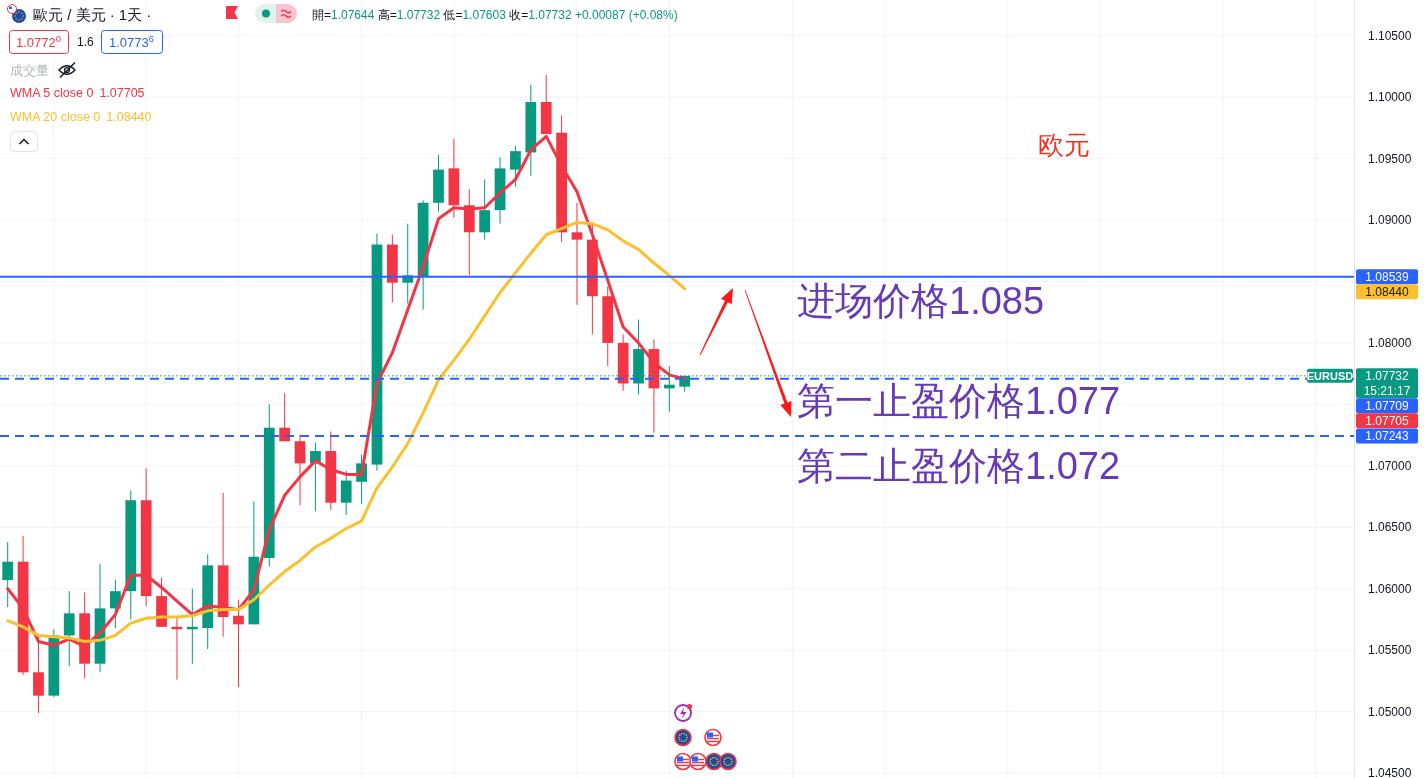 This screenshot has width=1425, height=778. Describe the element at coordinates (29, 70) in the screenshot. I see `annotation: 成交量` at that location.